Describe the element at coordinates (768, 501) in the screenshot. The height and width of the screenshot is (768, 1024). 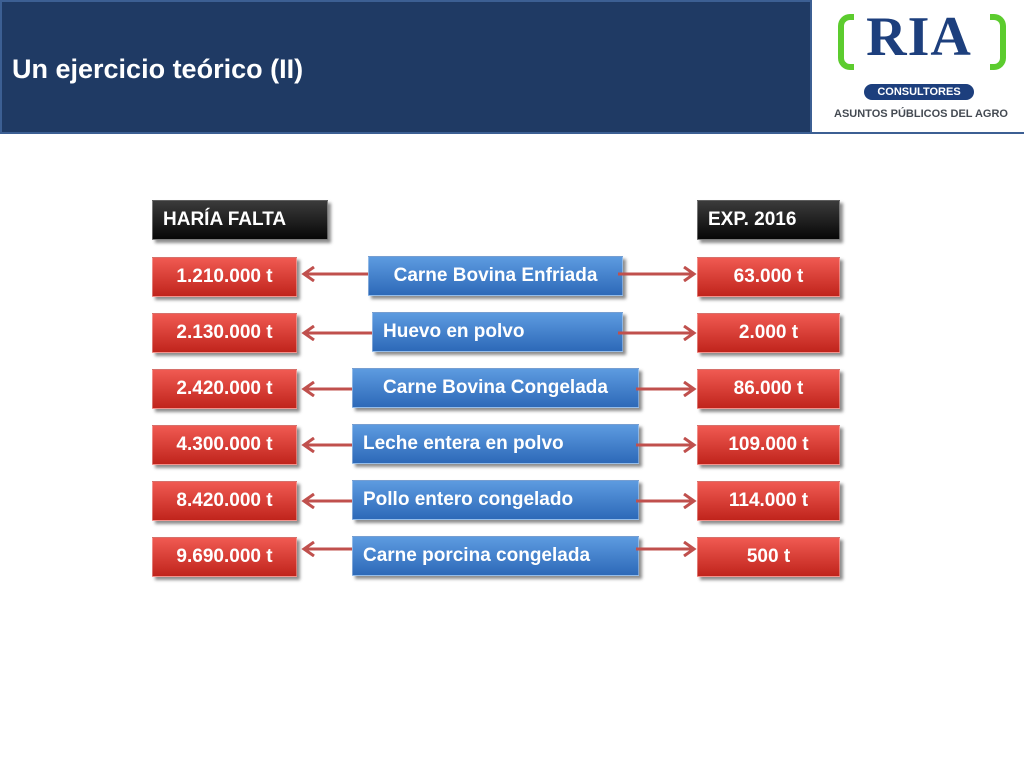
I see `exported-value: 114.000 t` at that location.